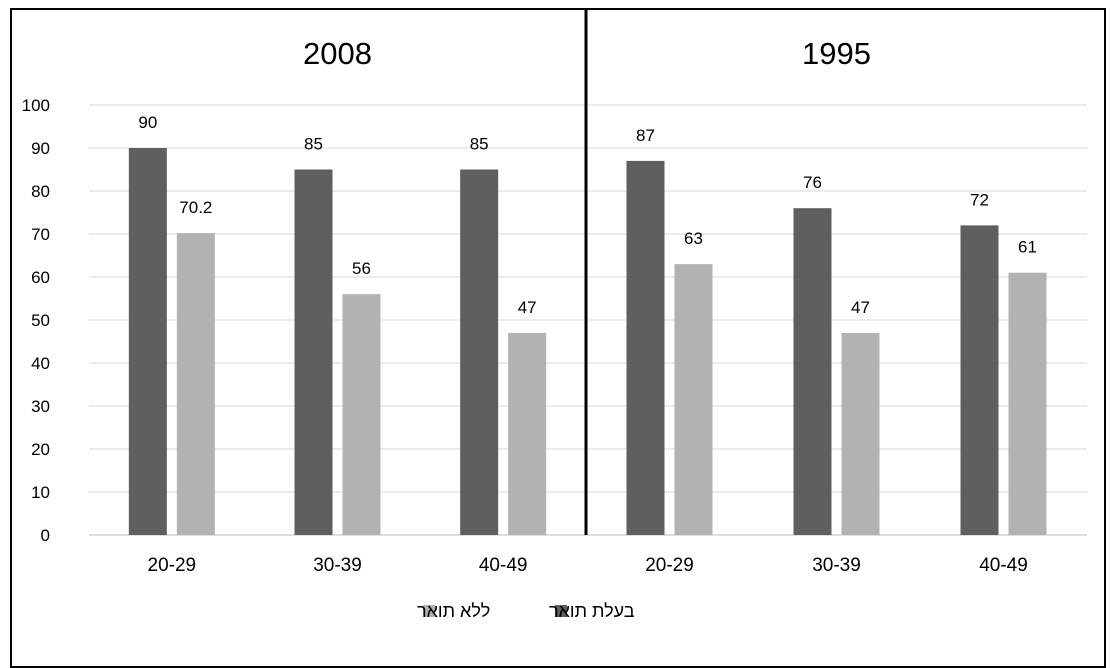 This screenshot has width=1110, height=668. I want to click on y-tick-label: 40, so click(40, 363).